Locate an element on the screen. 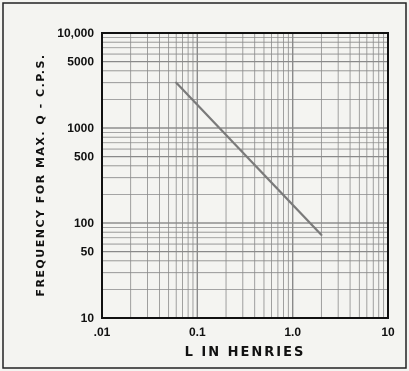 The height and width of the screenshot is (371, 409). y-tick-label: 50 is located at coordinates (88, 252).